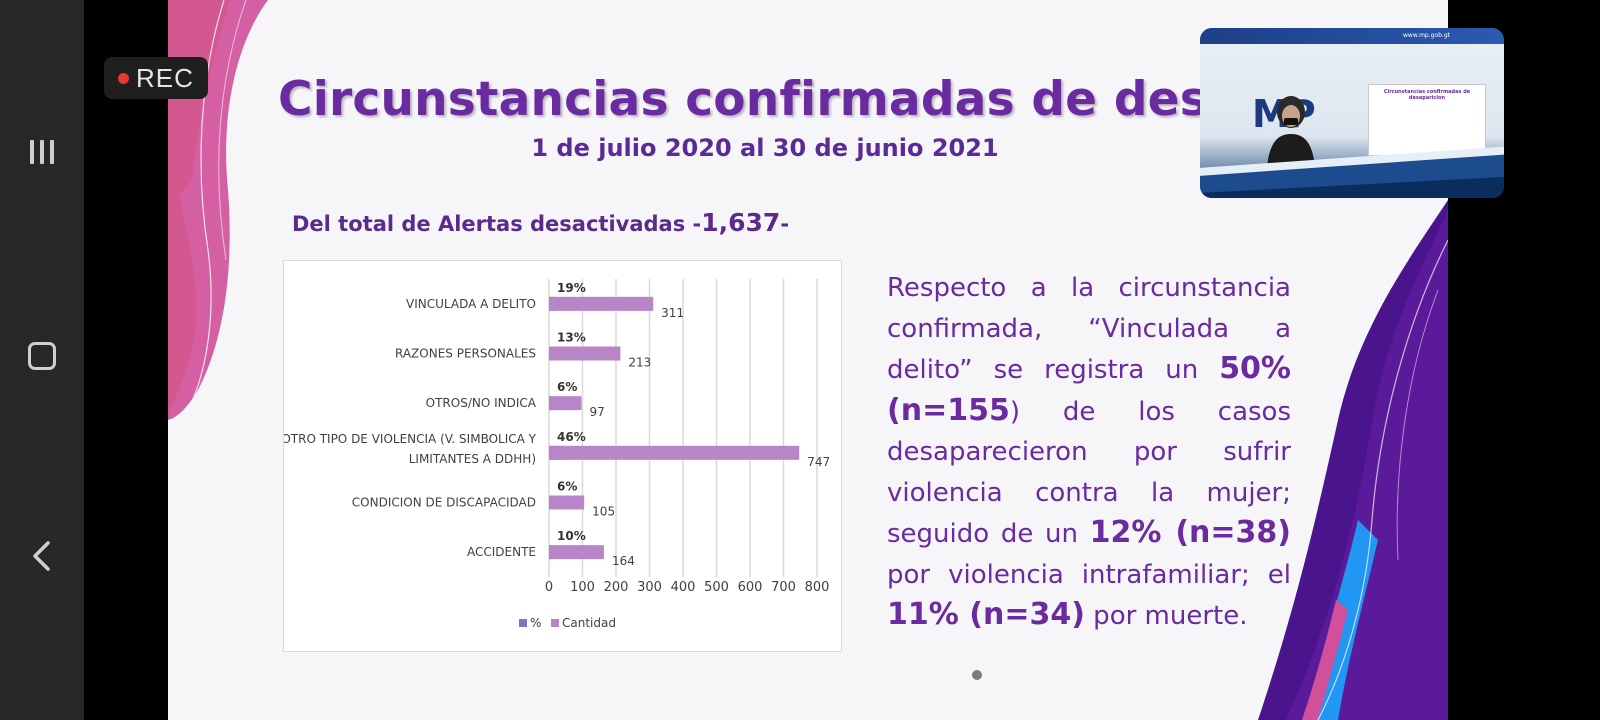 Image resolution: width=1600 pixels, height=720 pixels. What do you see at coordinates (549, 587) in the screenshot?
I see `x-tick-label: 0` at bounding box center [549, 587].